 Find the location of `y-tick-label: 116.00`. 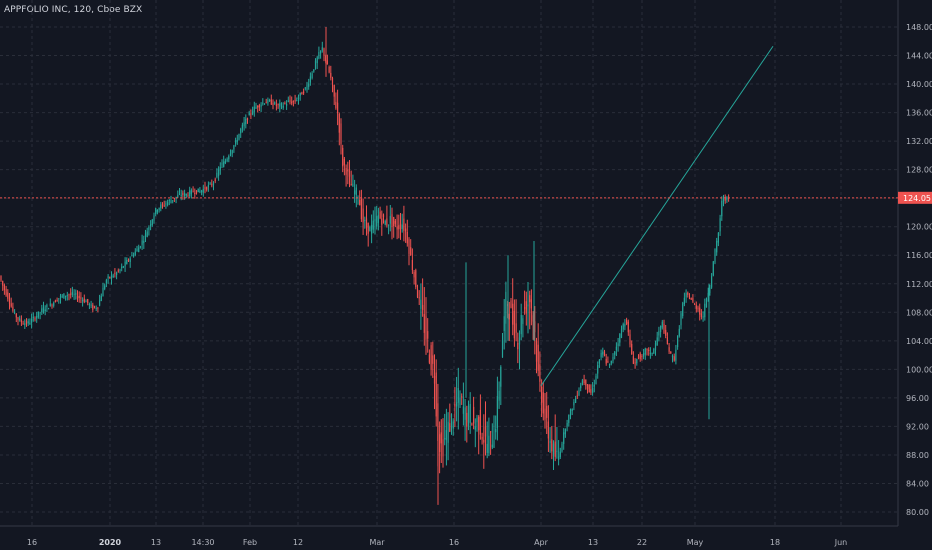

y-tick-label: 116.00 is located at coordinates (919, 255).